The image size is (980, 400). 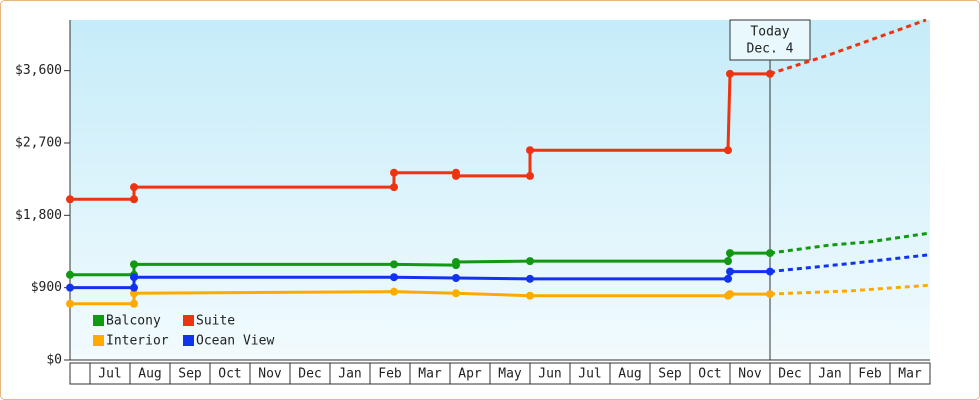 I want to click on y-tick-label: $0, so click(x=54, y=360).